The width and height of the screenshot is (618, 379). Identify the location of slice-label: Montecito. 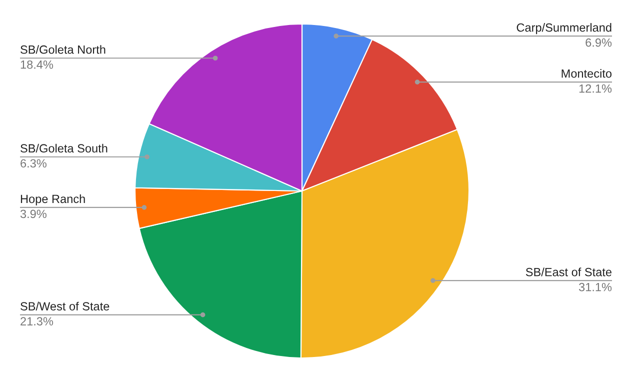
(587, 73).